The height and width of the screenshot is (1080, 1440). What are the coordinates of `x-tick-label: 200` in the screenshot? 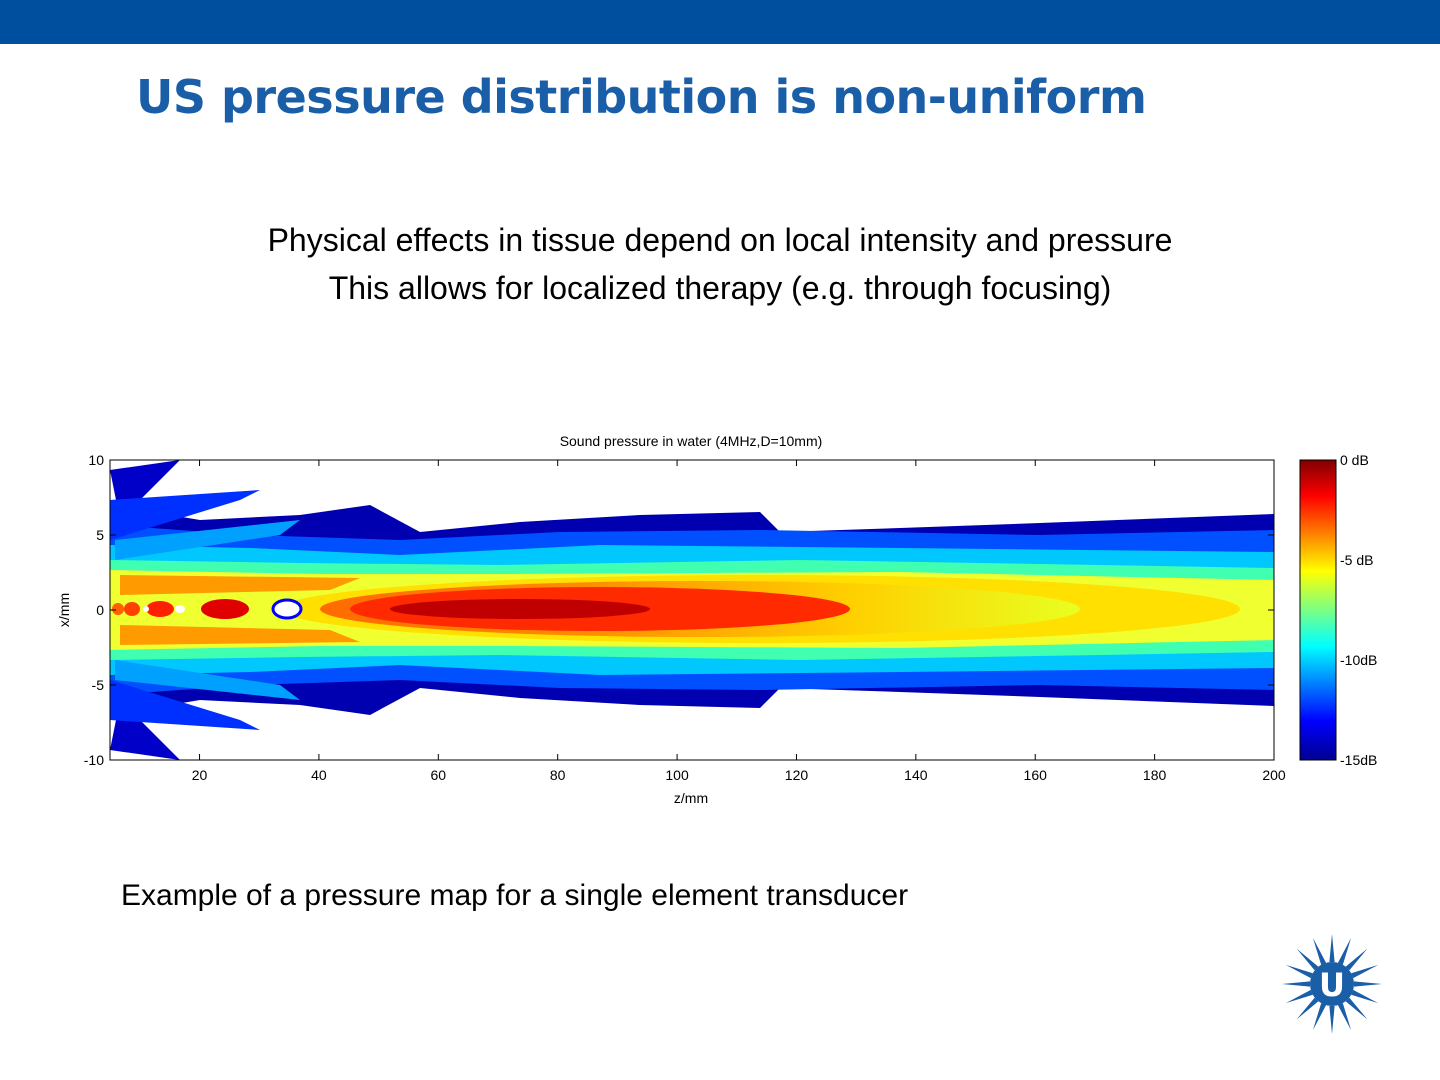 It's located at (1274, 775).